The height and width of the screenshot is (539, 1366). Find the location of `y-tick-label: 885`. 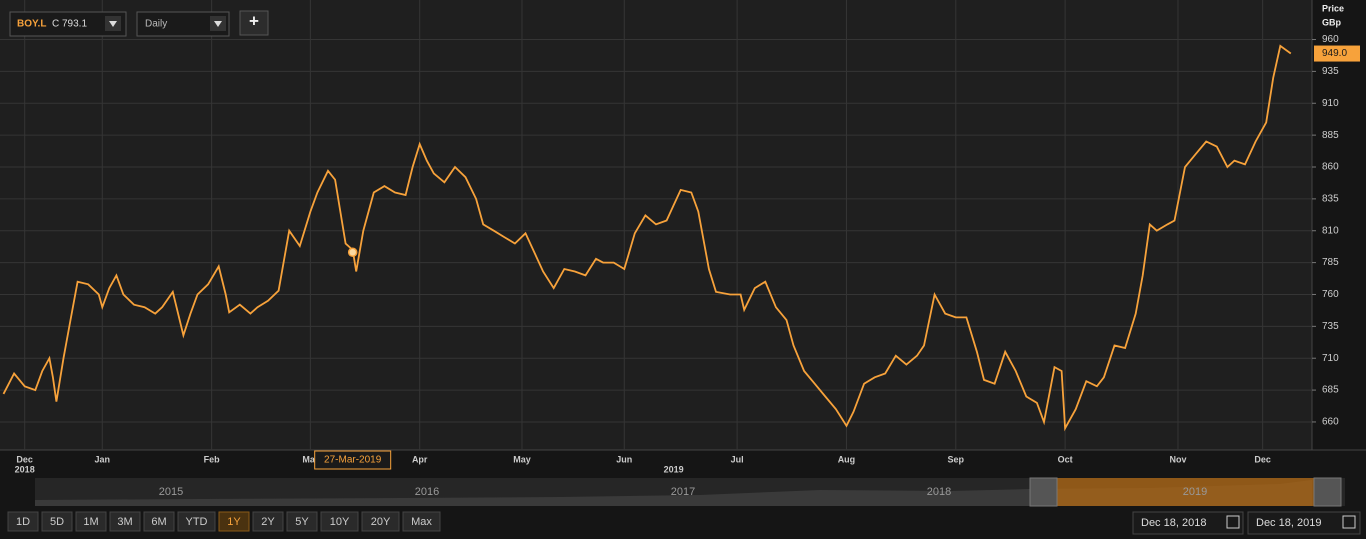

y-tick-label: 885 is located at coordinates (1330, 135).